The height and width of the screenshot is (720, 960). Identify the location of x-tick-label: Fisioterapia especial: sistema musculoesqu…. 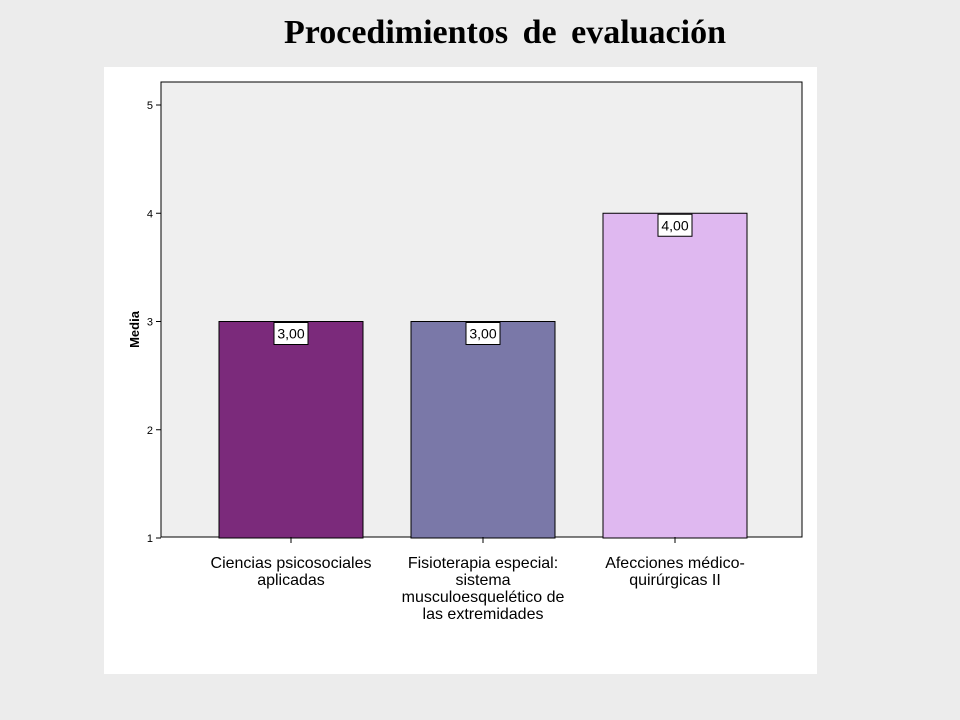
(483, 589).